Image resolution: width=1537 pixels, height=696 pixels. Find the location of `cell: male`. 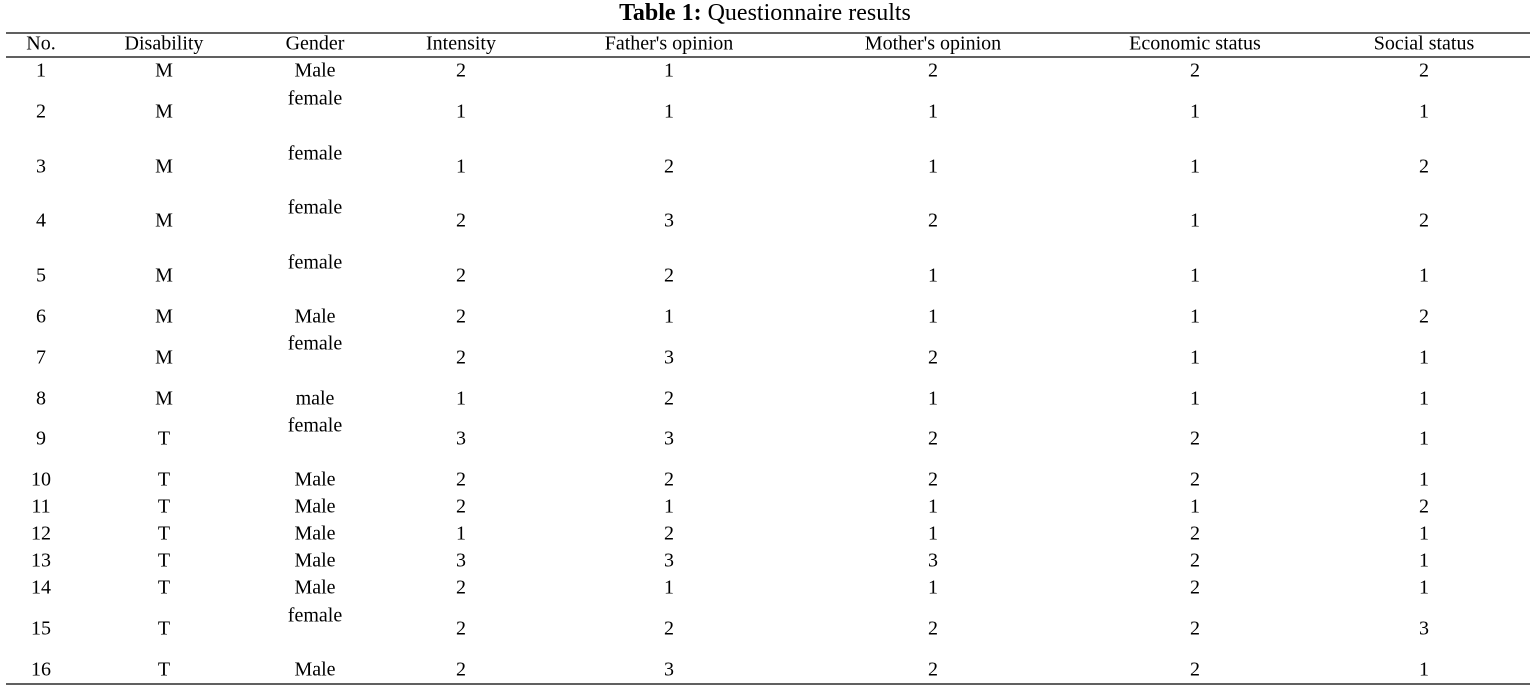

cell: male is located at coordinates (315, 399).